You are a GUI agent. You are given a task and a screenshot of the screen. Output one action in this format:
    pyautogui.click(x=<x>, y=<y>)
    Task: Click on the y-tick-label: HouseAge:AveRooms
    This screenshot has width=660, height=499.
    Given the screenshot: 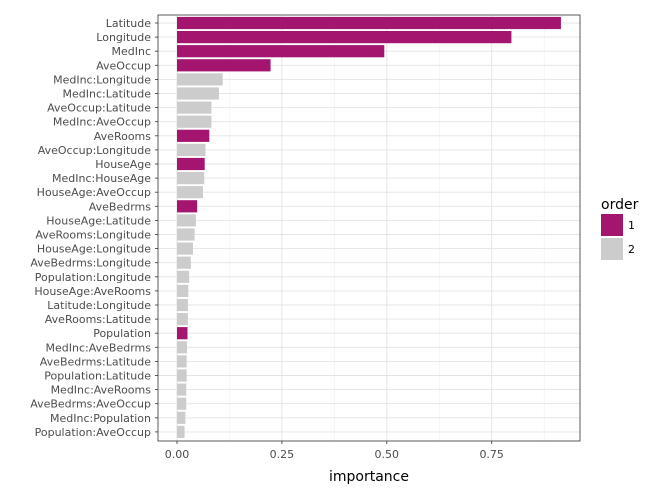 What is the action you would take?
    pyautogui.click(x=92, y=291)
    